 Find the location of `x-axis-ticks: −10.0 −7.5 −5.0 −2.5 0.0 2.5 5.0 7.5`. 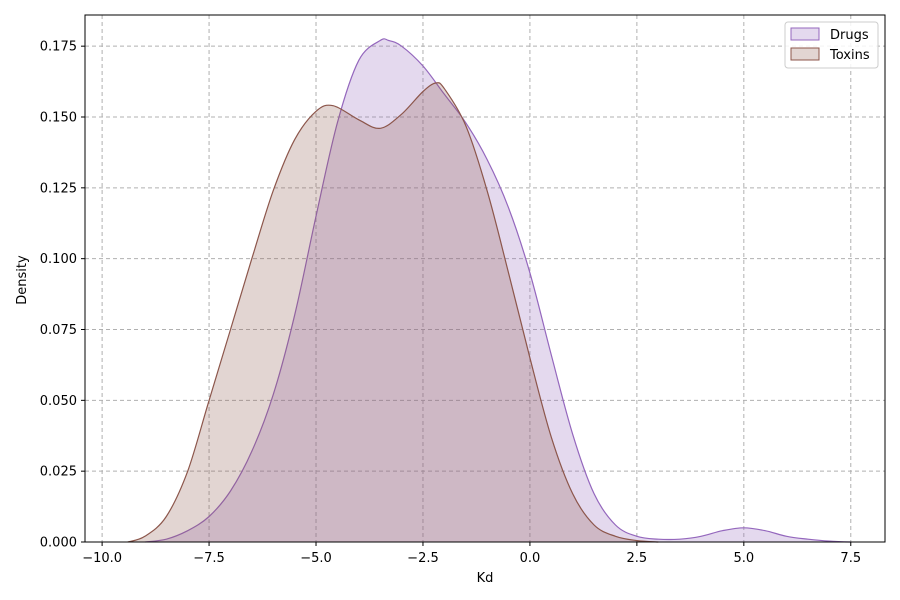

x-axis-ticks: −10.0 −7.5 −5.0 −2.5 0.0 2.5 5.0 7.5 is located at coordinates (471, 554).